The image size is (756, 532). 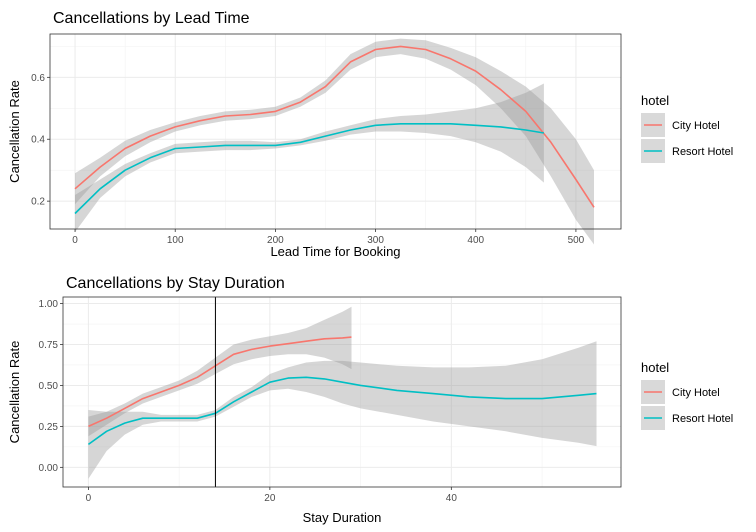 What do you see at coordinates (475, 240) in the screenshot?
I see `x-tick-label: 400` at bounding box center [475, 240].